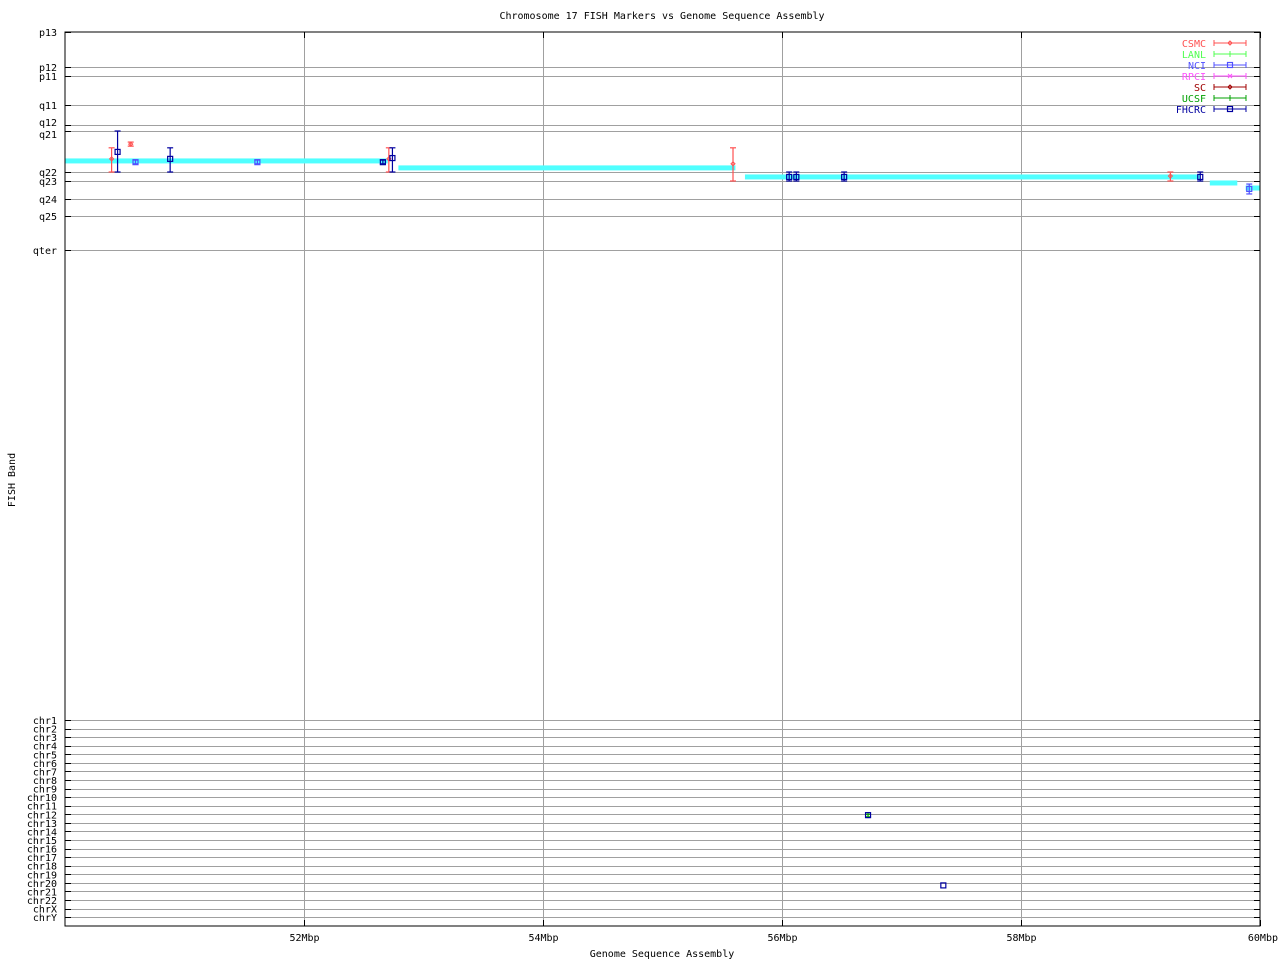 Image resolution: width=1280 pixels, height=960 pixels. I want to click on y-tick-label: chr11, so click(42, 807).